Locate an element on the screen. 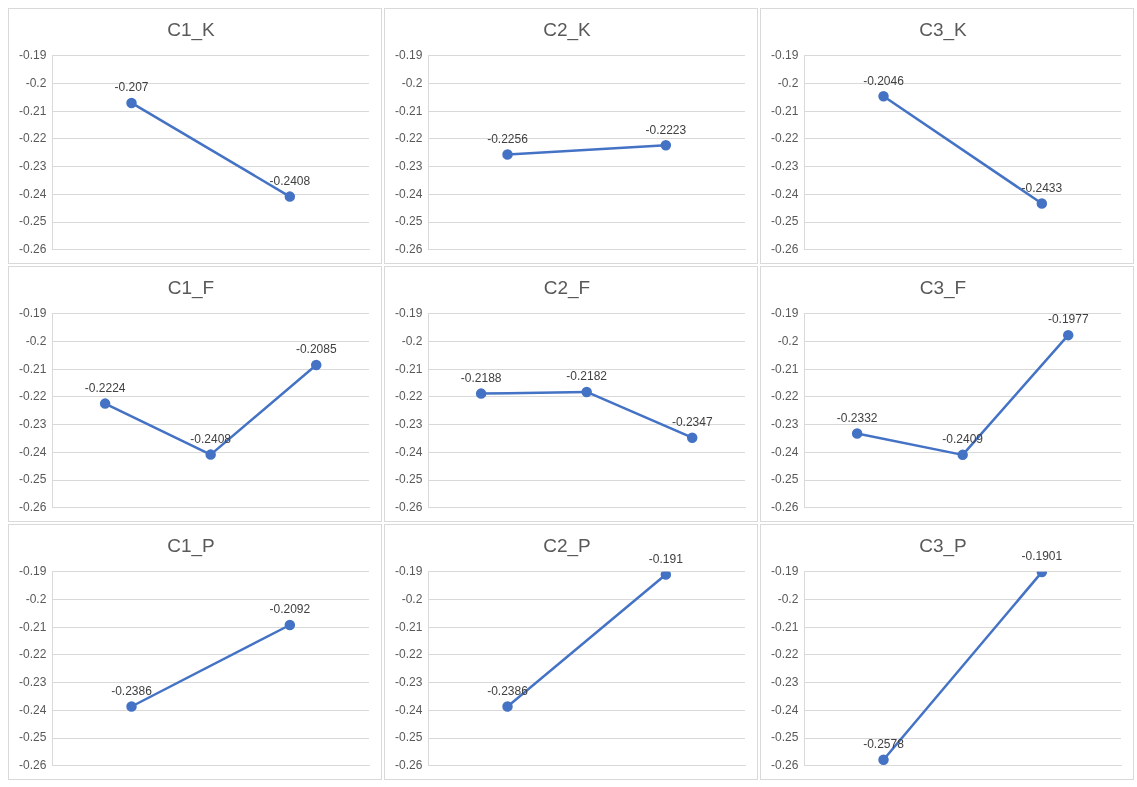  chart-title: C3_F is located at coordinates (943, 287).